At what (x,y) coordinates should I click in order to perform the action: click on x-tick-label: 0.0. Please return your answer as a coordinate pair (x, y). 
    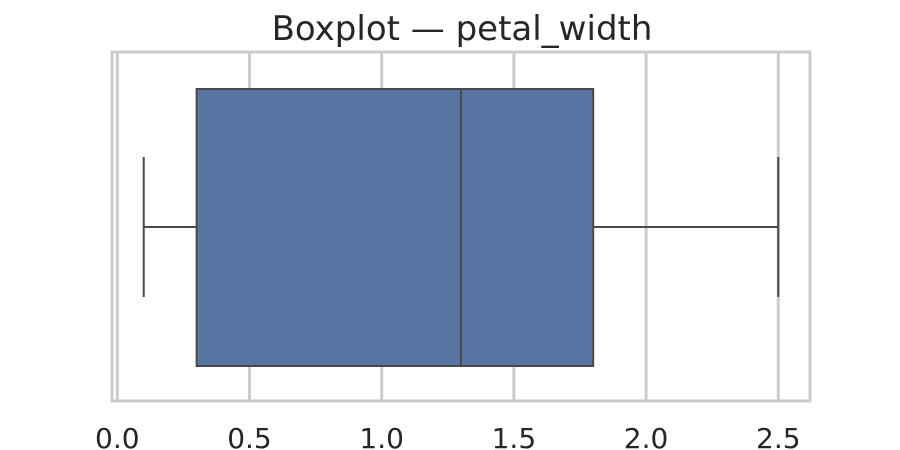
    Looking at the image, I should click on (117, 436).